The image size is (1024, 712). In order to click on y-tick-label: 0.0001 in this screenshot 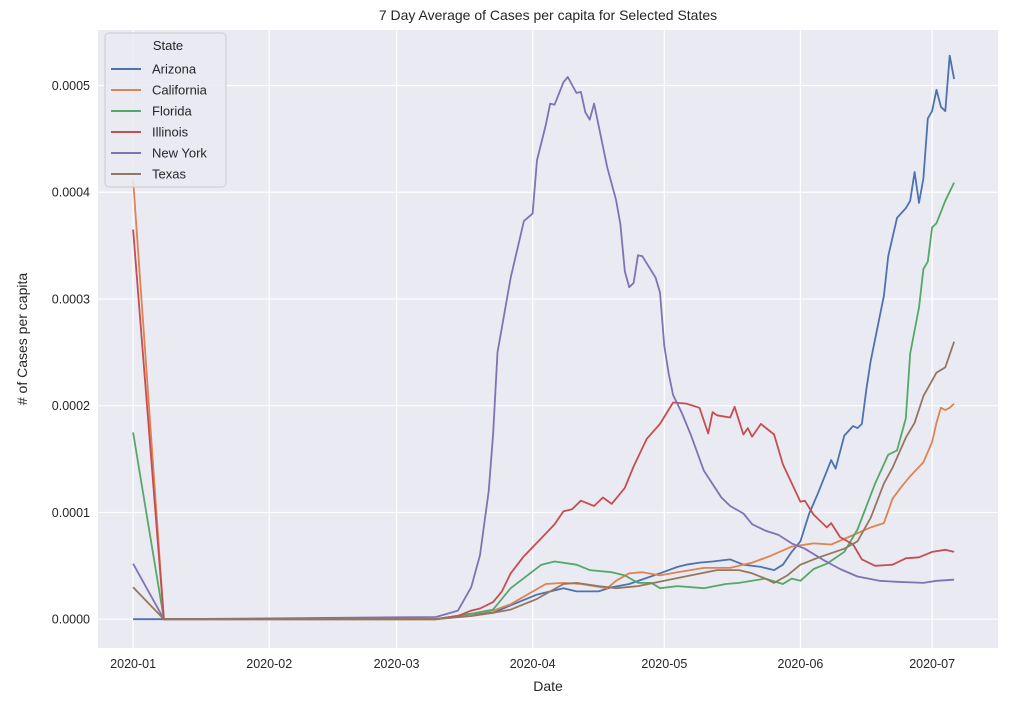, I will do `click(71, 513)`.